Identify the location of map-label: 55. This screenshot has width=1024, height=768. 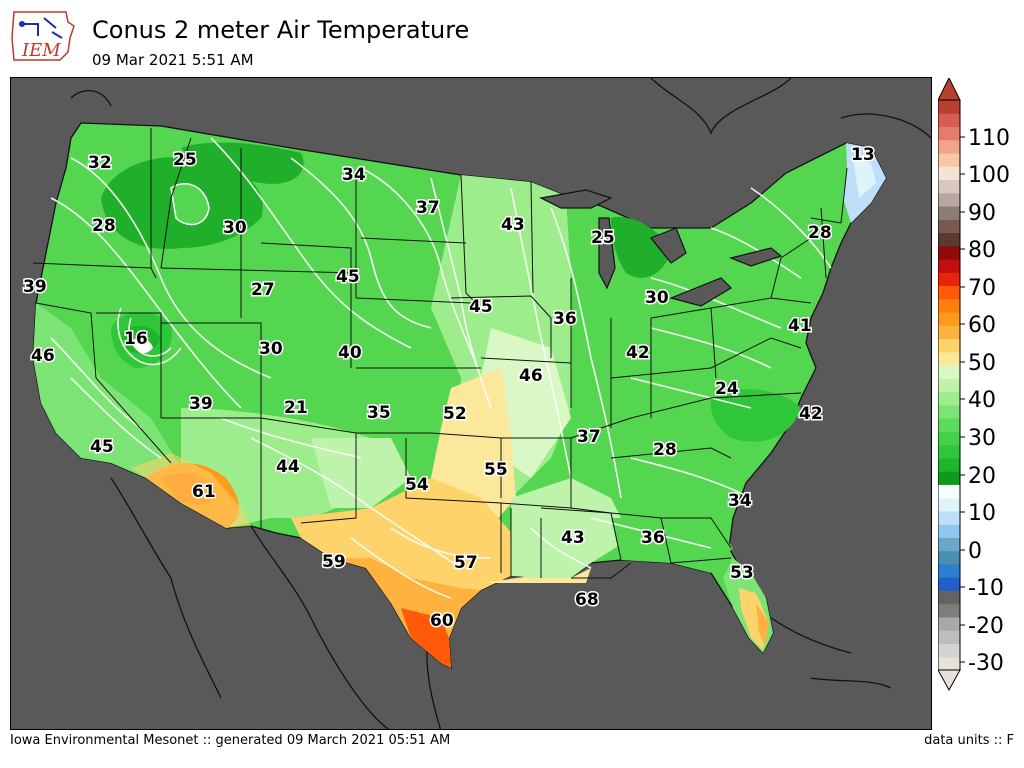
(496, 470).